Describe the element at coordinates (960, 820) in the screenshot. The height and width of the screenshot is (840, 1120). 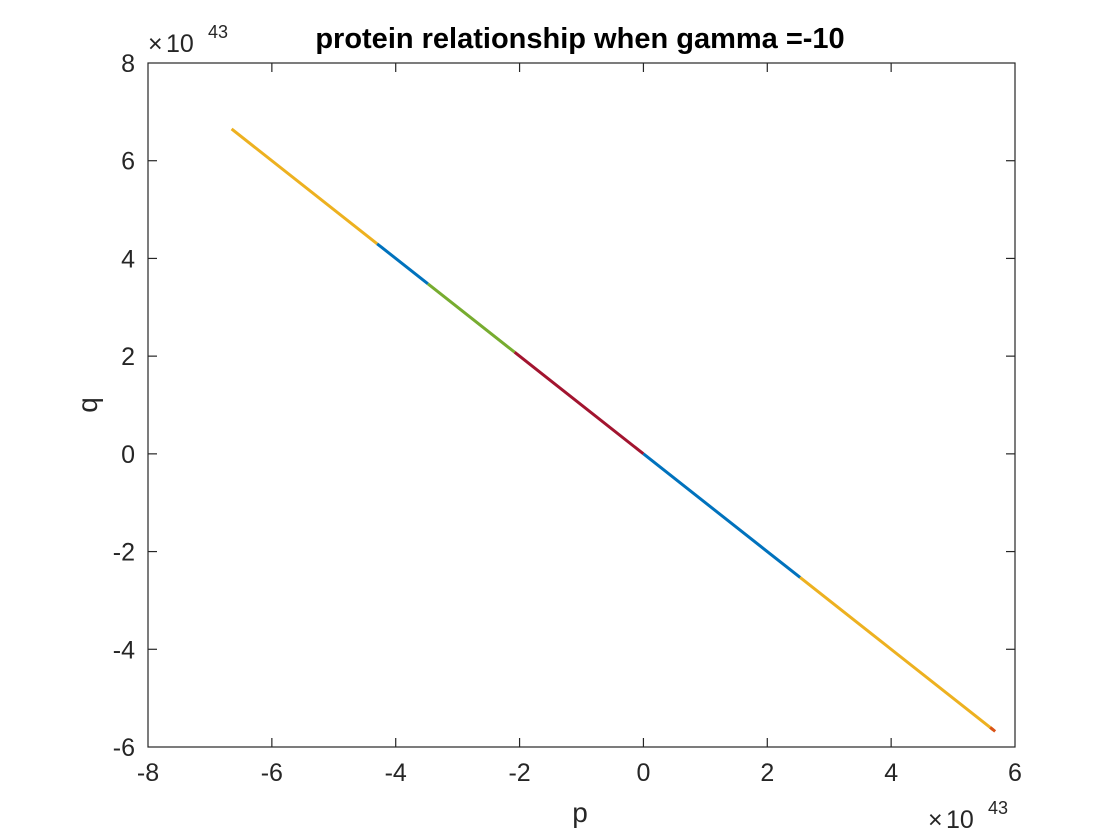
I see `x-multiplier-base: 10` at that location.